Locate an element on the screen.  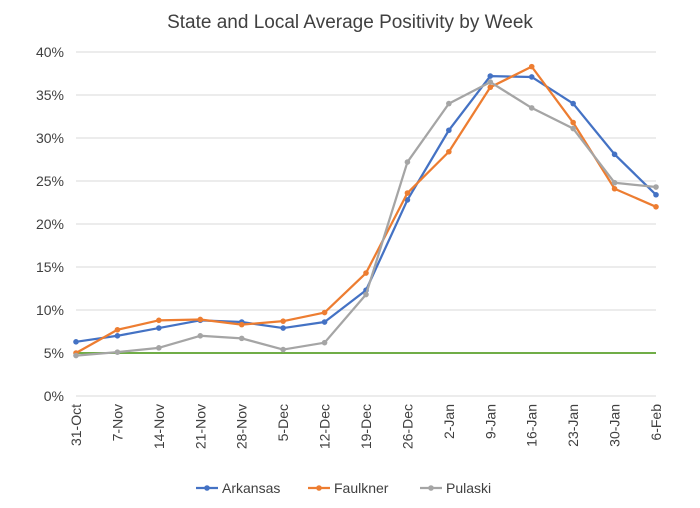
legend: Arkansas Faulkner Pulaski is located at coordinates (343, 488).